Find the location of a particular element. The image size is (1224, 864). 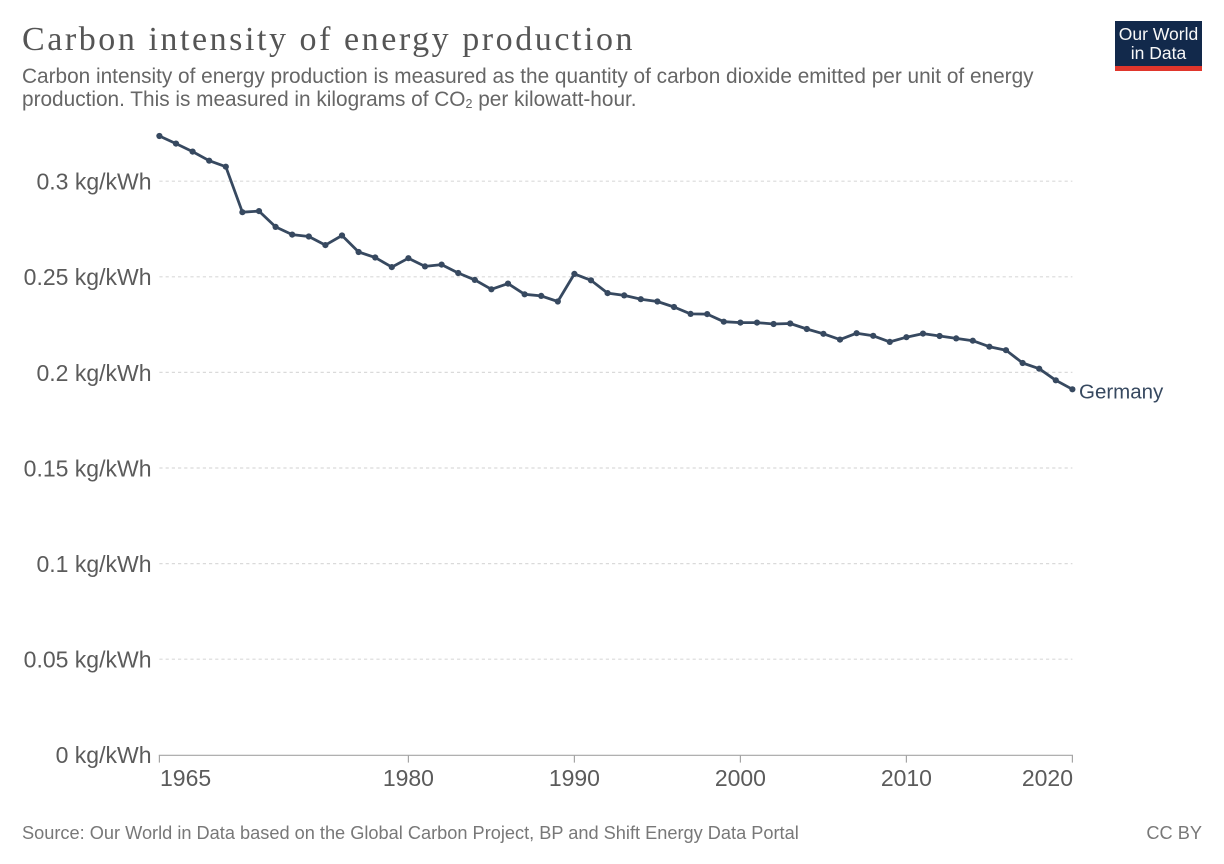

svg-text: Germany is located at coordinates (1121, 392).